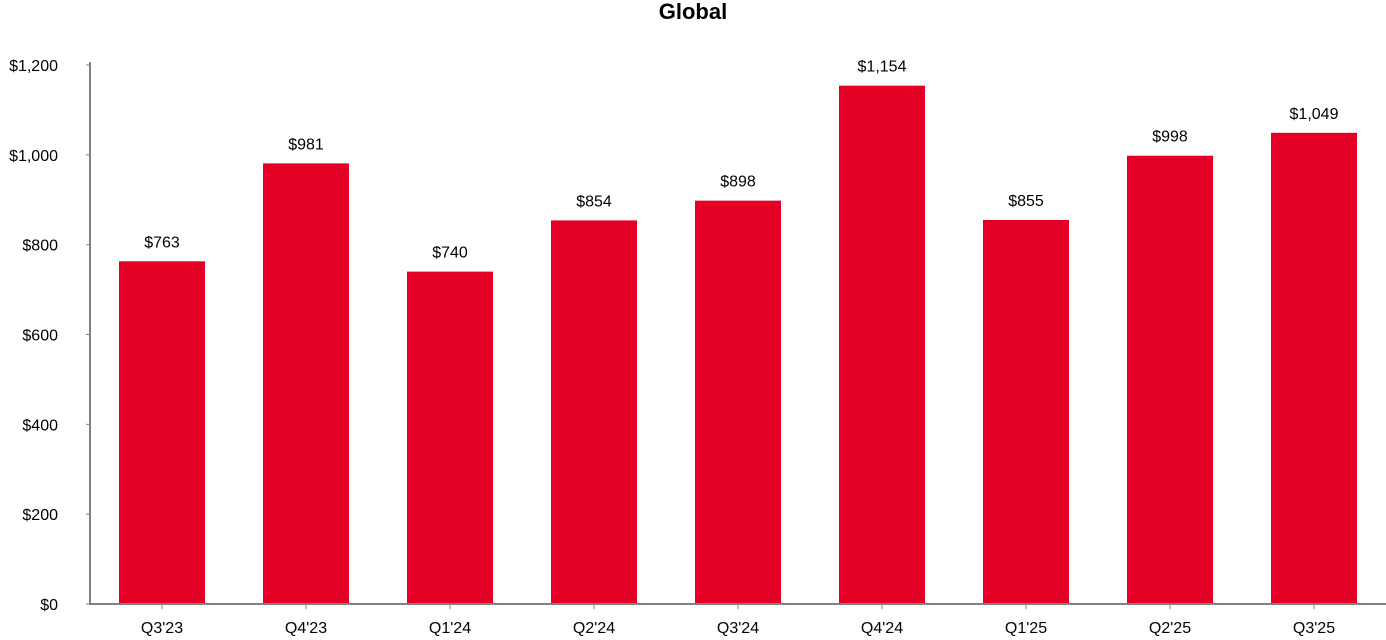 This screenshot has width=1386, height=640. Describe the element at coordinates (450, 628) in the screenshot. I see `x-tick-label: Q1'24` at that location.